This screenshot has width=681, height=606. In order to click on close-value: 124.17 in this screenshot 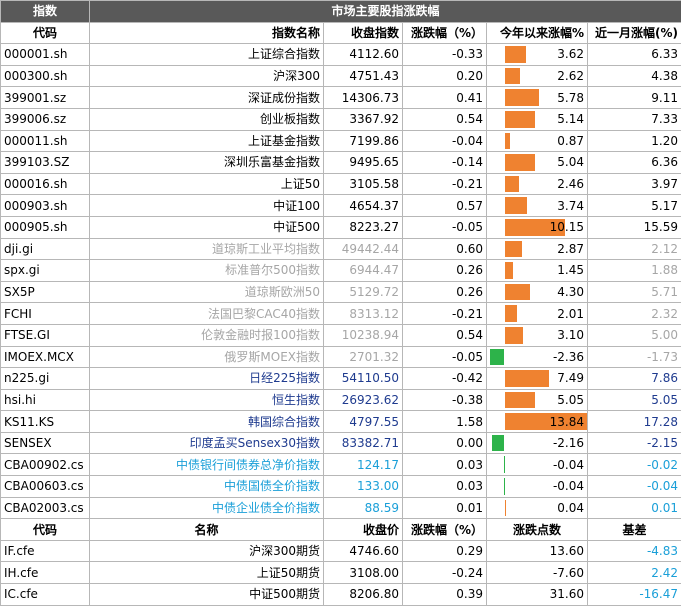, I will do `click(363, 465)`.